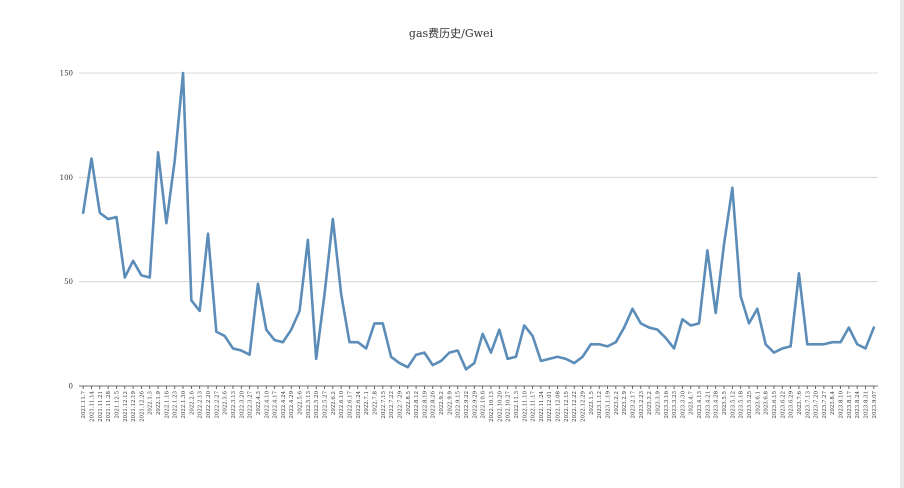 The image size is (904, 488). I want to click on x-tick-label: 2022.5.13, so click(309, 404).